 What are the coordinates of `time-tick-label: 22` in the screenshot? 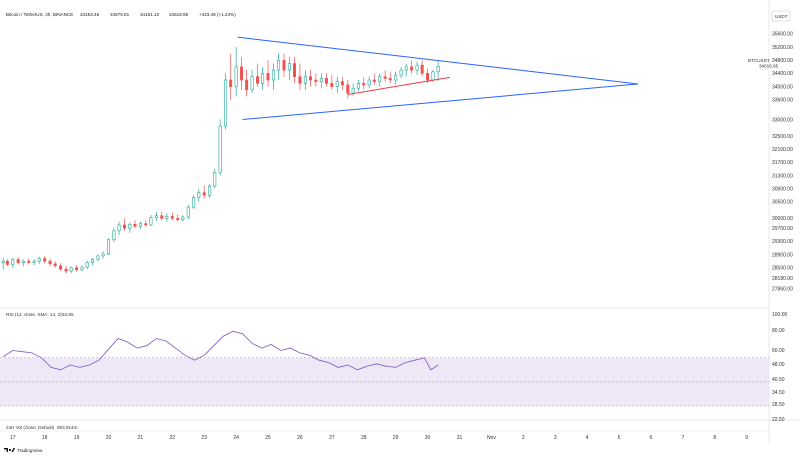 It's located at (173, 438).